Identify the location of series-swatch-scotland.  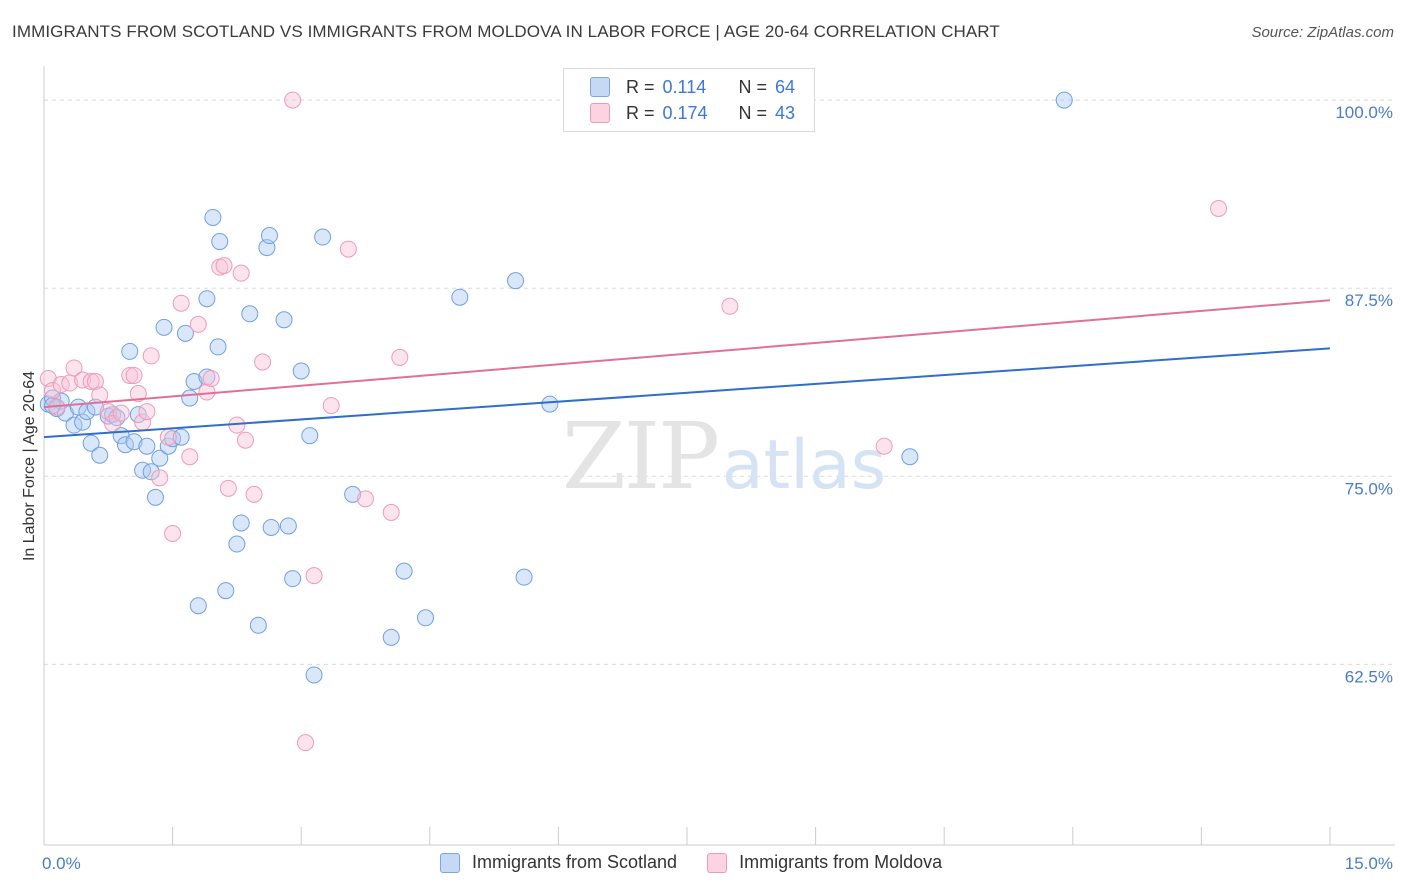
(450, 862).